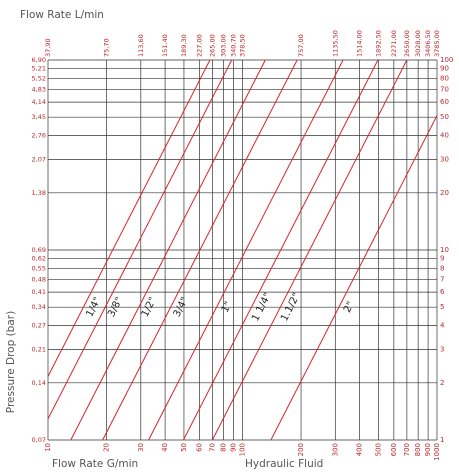  What do you see at coordinates (442, 349) in the screenshot?
I see `y-tick-label: 3` at bounding box center [442, 349].